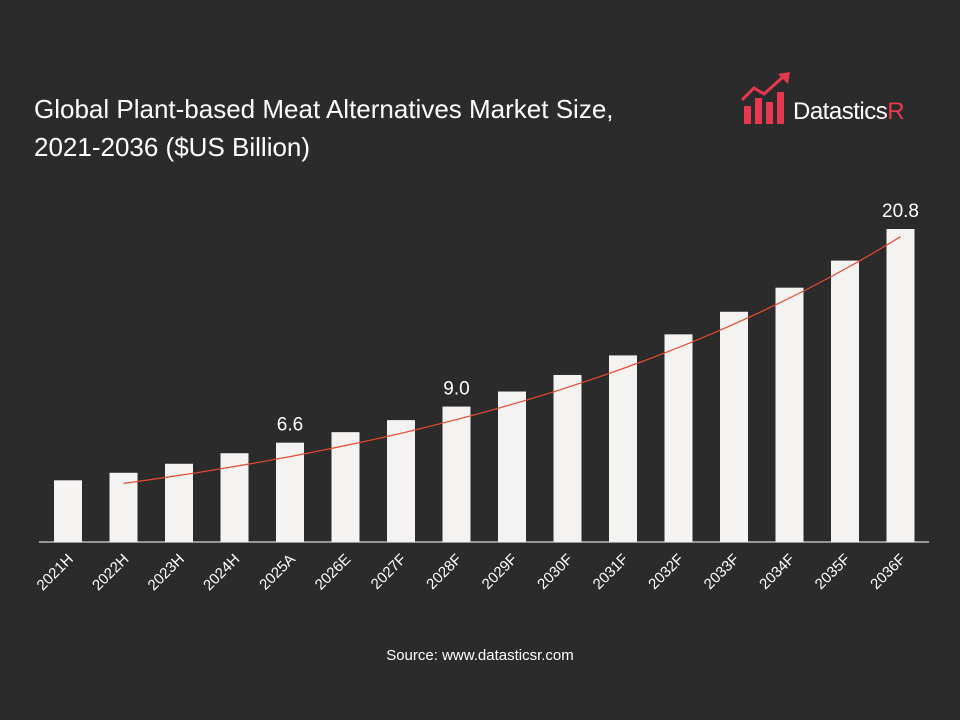 The image size is (960, 720). Describe the element at coordinates (789, 414) in the screenshot. I see `bar-2034F` at that location.